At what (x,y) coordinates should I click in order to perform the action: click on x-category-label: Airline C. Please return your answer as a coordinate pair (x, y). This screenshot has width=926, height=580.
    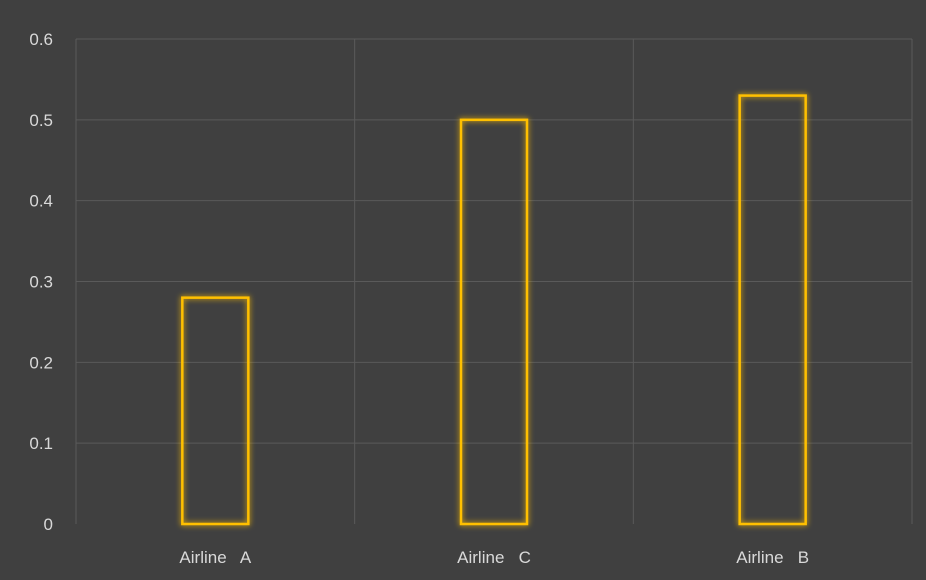
    Looking at the image, I should click on (494, 557).